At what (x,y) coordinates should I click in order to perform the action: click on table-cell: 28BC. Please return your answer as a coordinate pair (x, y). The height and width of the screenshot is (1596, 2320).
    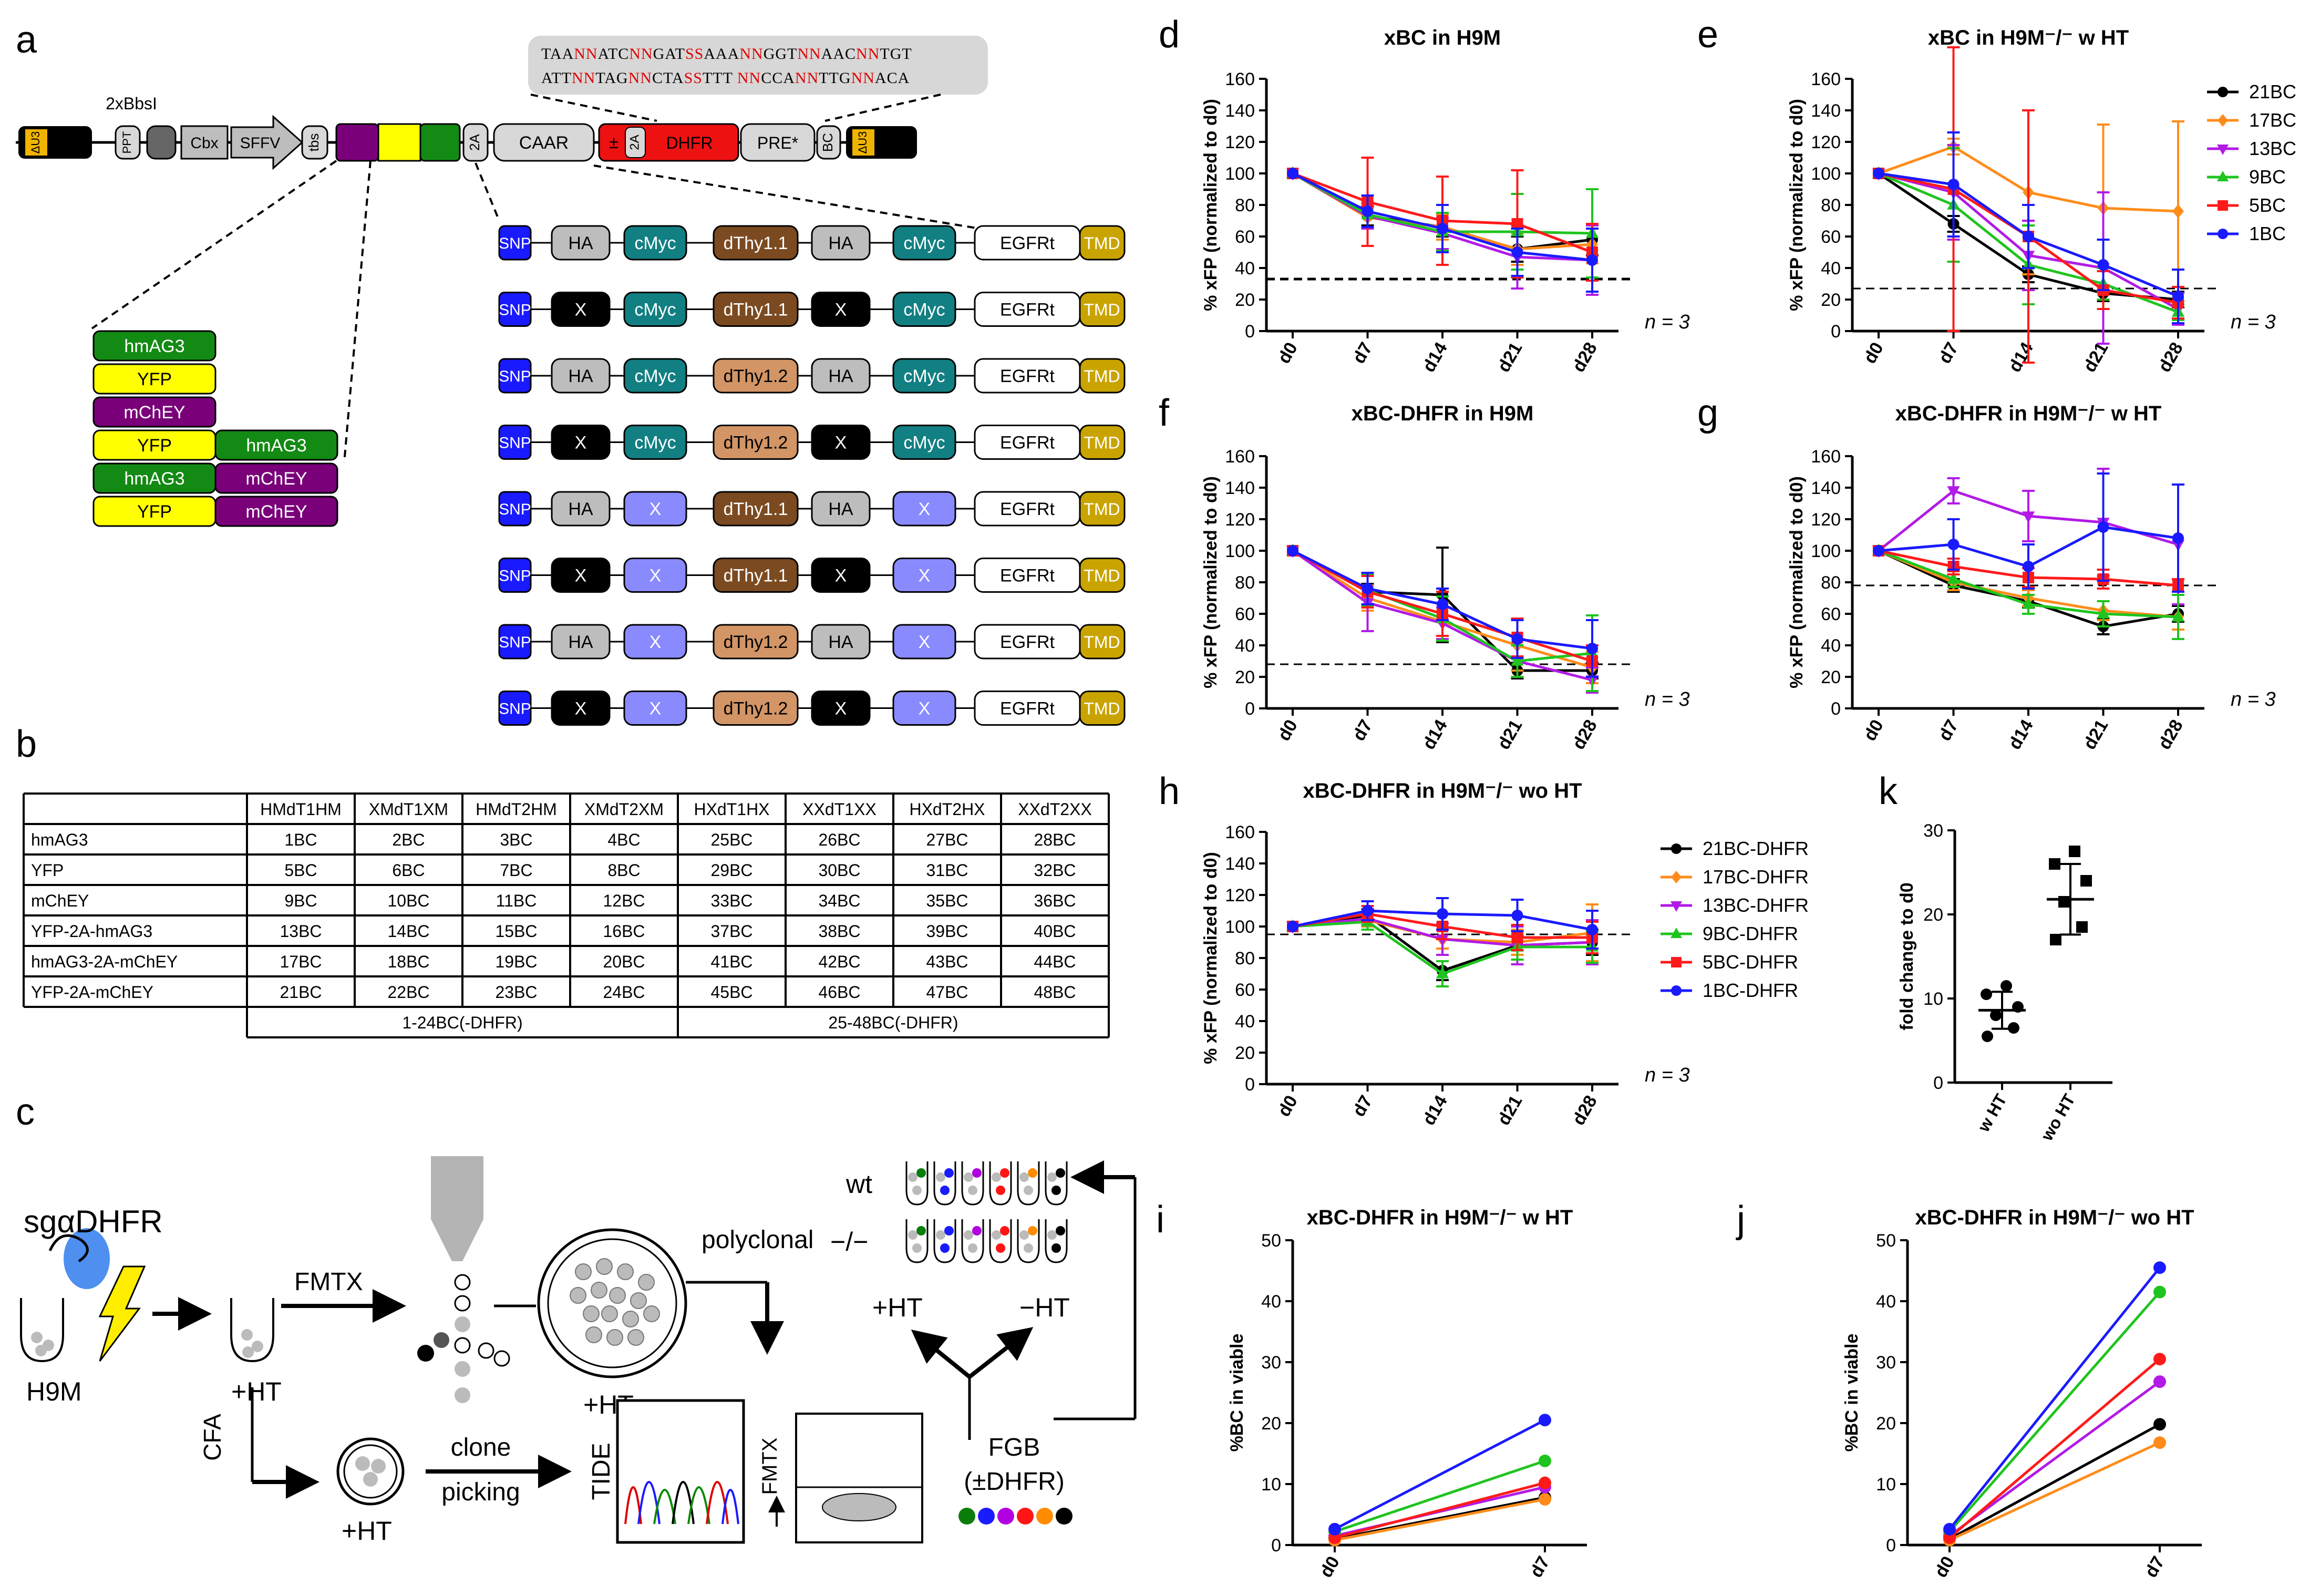
    Looking at the image, I should click on (1055, 839).